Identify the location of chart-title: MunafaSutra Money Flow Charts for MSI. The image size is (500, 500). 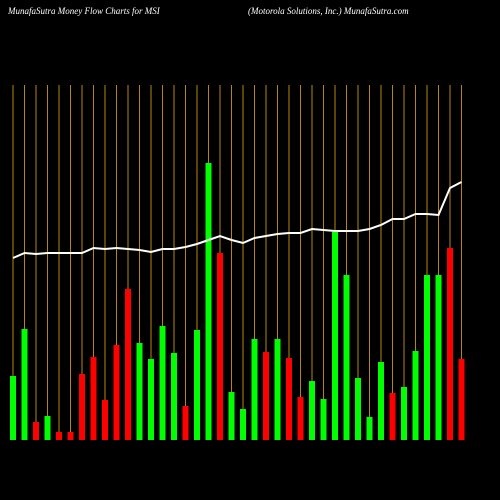
(84, 11).